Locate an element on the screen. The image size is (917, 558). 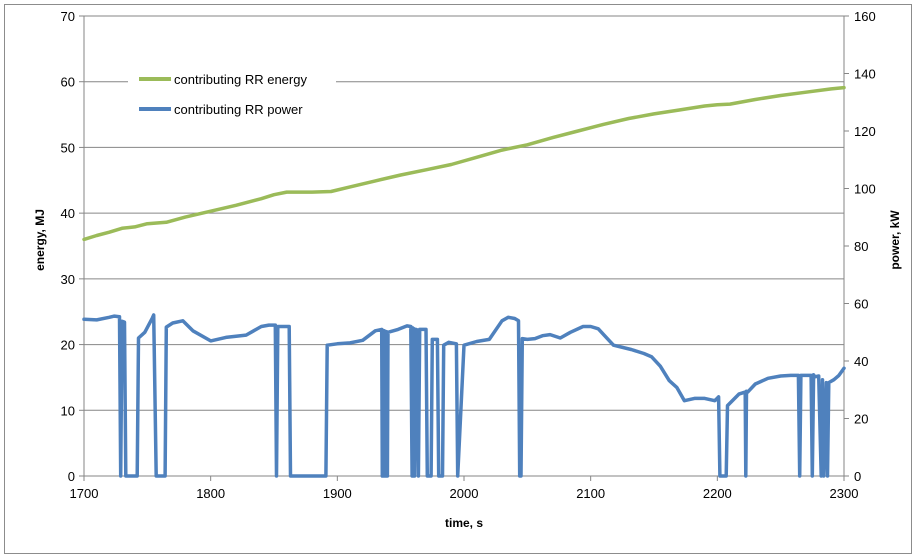
y-tick-label-left: 20 is located at coordinates (68, 345).